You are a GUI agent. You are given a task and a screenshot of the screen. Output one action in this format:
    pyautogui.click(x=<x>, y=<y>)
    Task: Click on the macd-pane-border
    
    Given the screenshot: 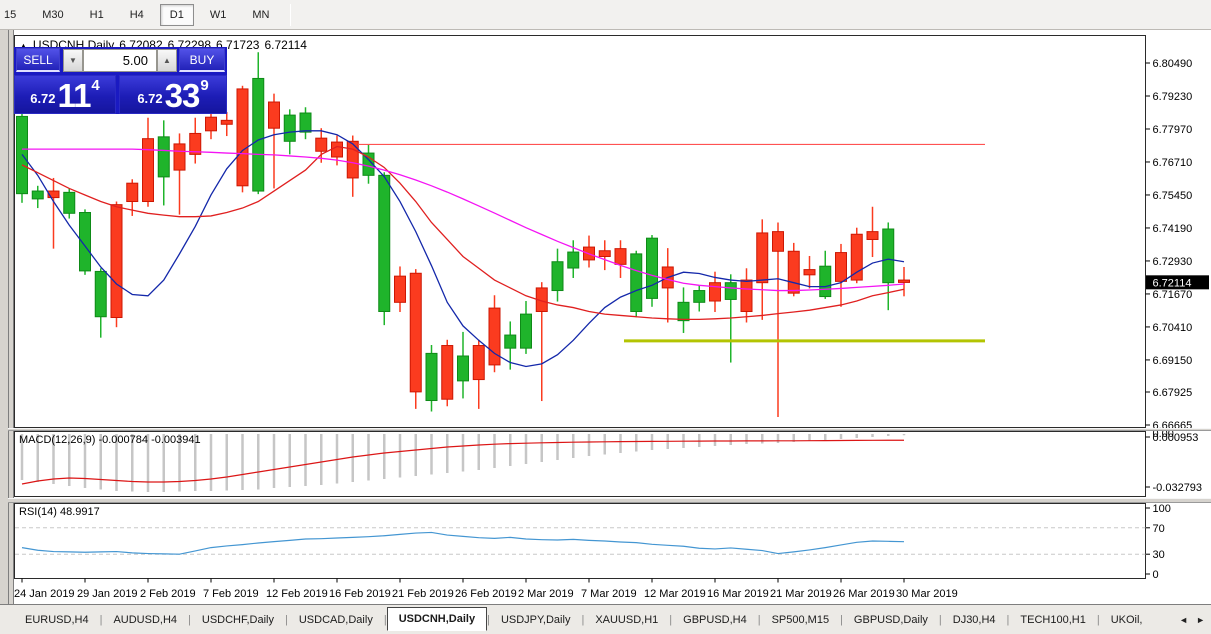 What is the action you would take?
    pyautogui.click(x=580, y=464)
    